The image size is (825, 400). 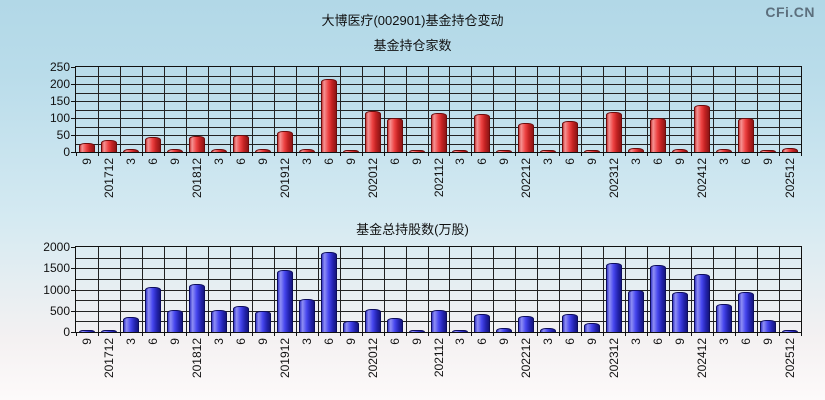 What do you see at coordinates (702, 178) in the screenshot?
I see `x-axis-label: 202412` at bounding box center [702, 178].